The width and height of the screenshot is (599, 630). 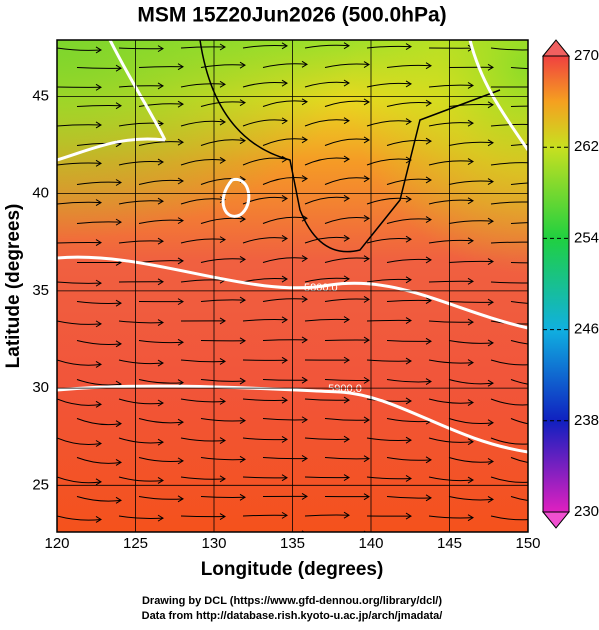 I want to click on x-tick-label: 140, so click(x=370, y=543).